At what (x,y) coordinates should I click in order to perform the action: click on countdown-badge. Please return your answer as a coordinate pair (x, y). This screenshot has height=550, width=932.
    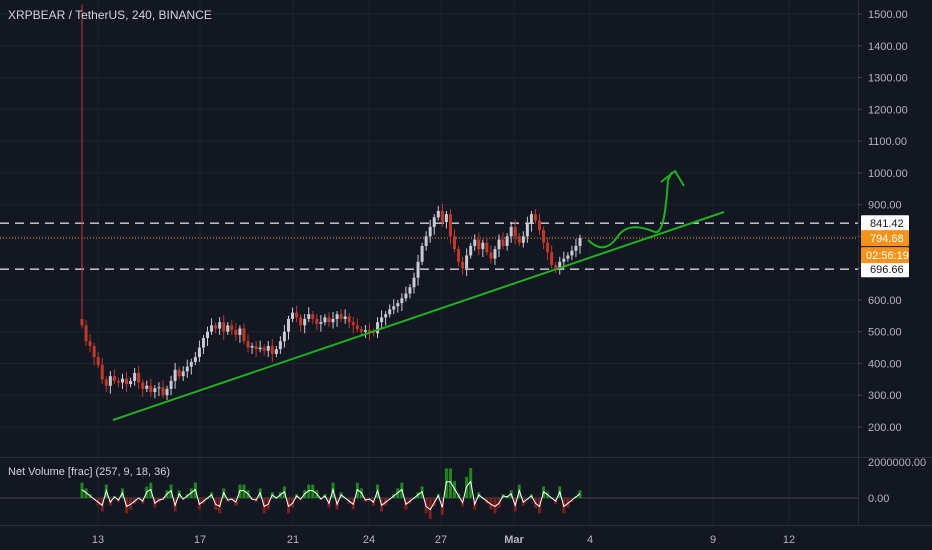
    Looking at the image, I should click on (885, 255).